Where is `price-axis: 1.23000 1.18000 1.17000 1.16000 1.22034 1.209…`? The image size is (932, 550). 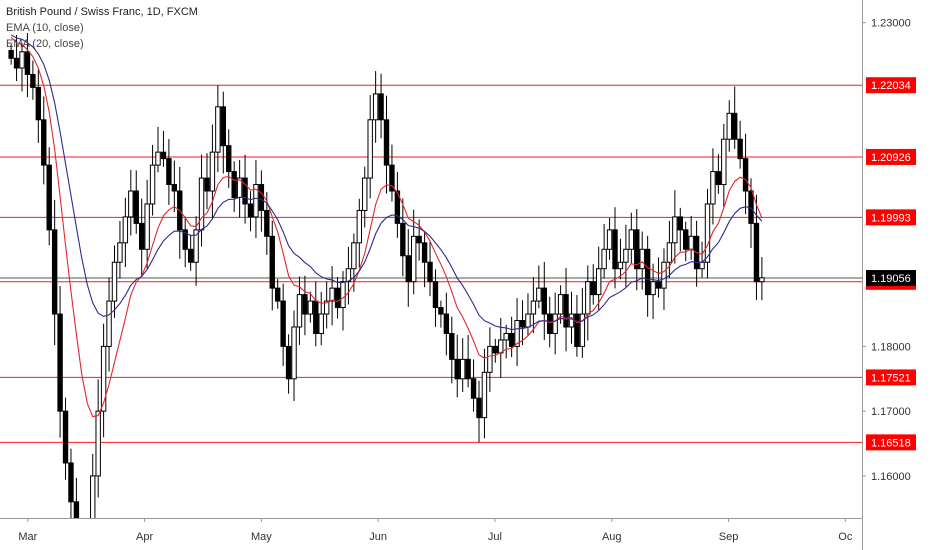
price-axis: 1.23000 1.18000 1.17000 1.16000 1.22034 1.209… is located at coordinates (897, 275).